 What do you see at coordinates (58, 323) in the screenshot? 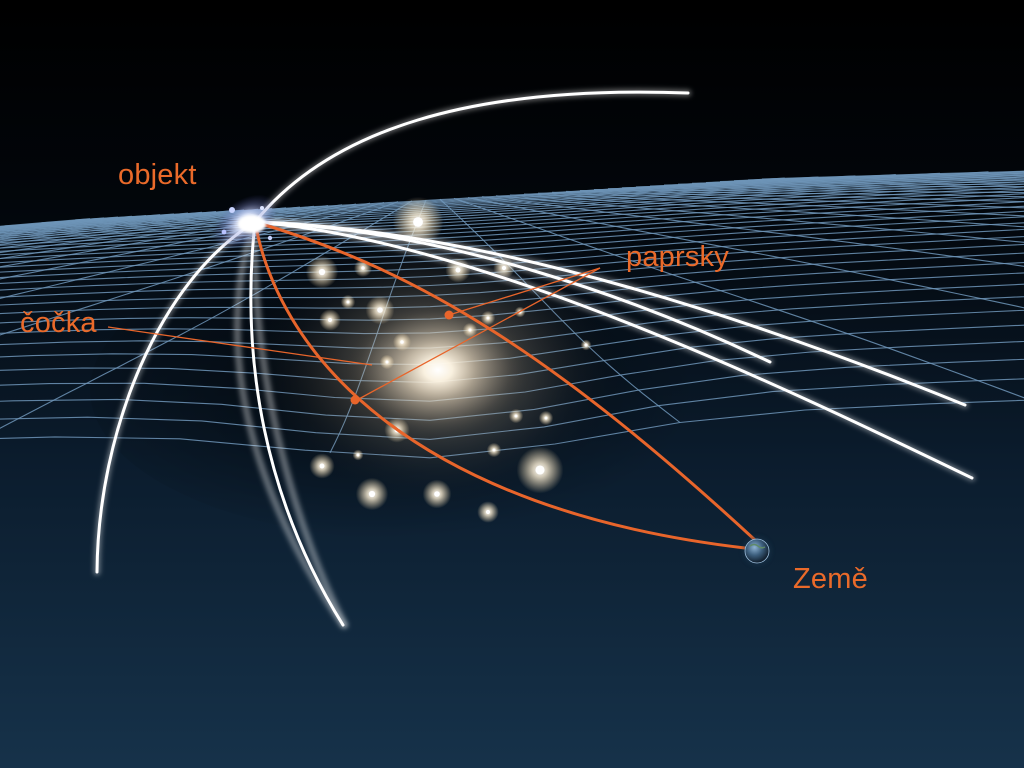
I see `lens-label: čočka` at bounding box center [58, 323].